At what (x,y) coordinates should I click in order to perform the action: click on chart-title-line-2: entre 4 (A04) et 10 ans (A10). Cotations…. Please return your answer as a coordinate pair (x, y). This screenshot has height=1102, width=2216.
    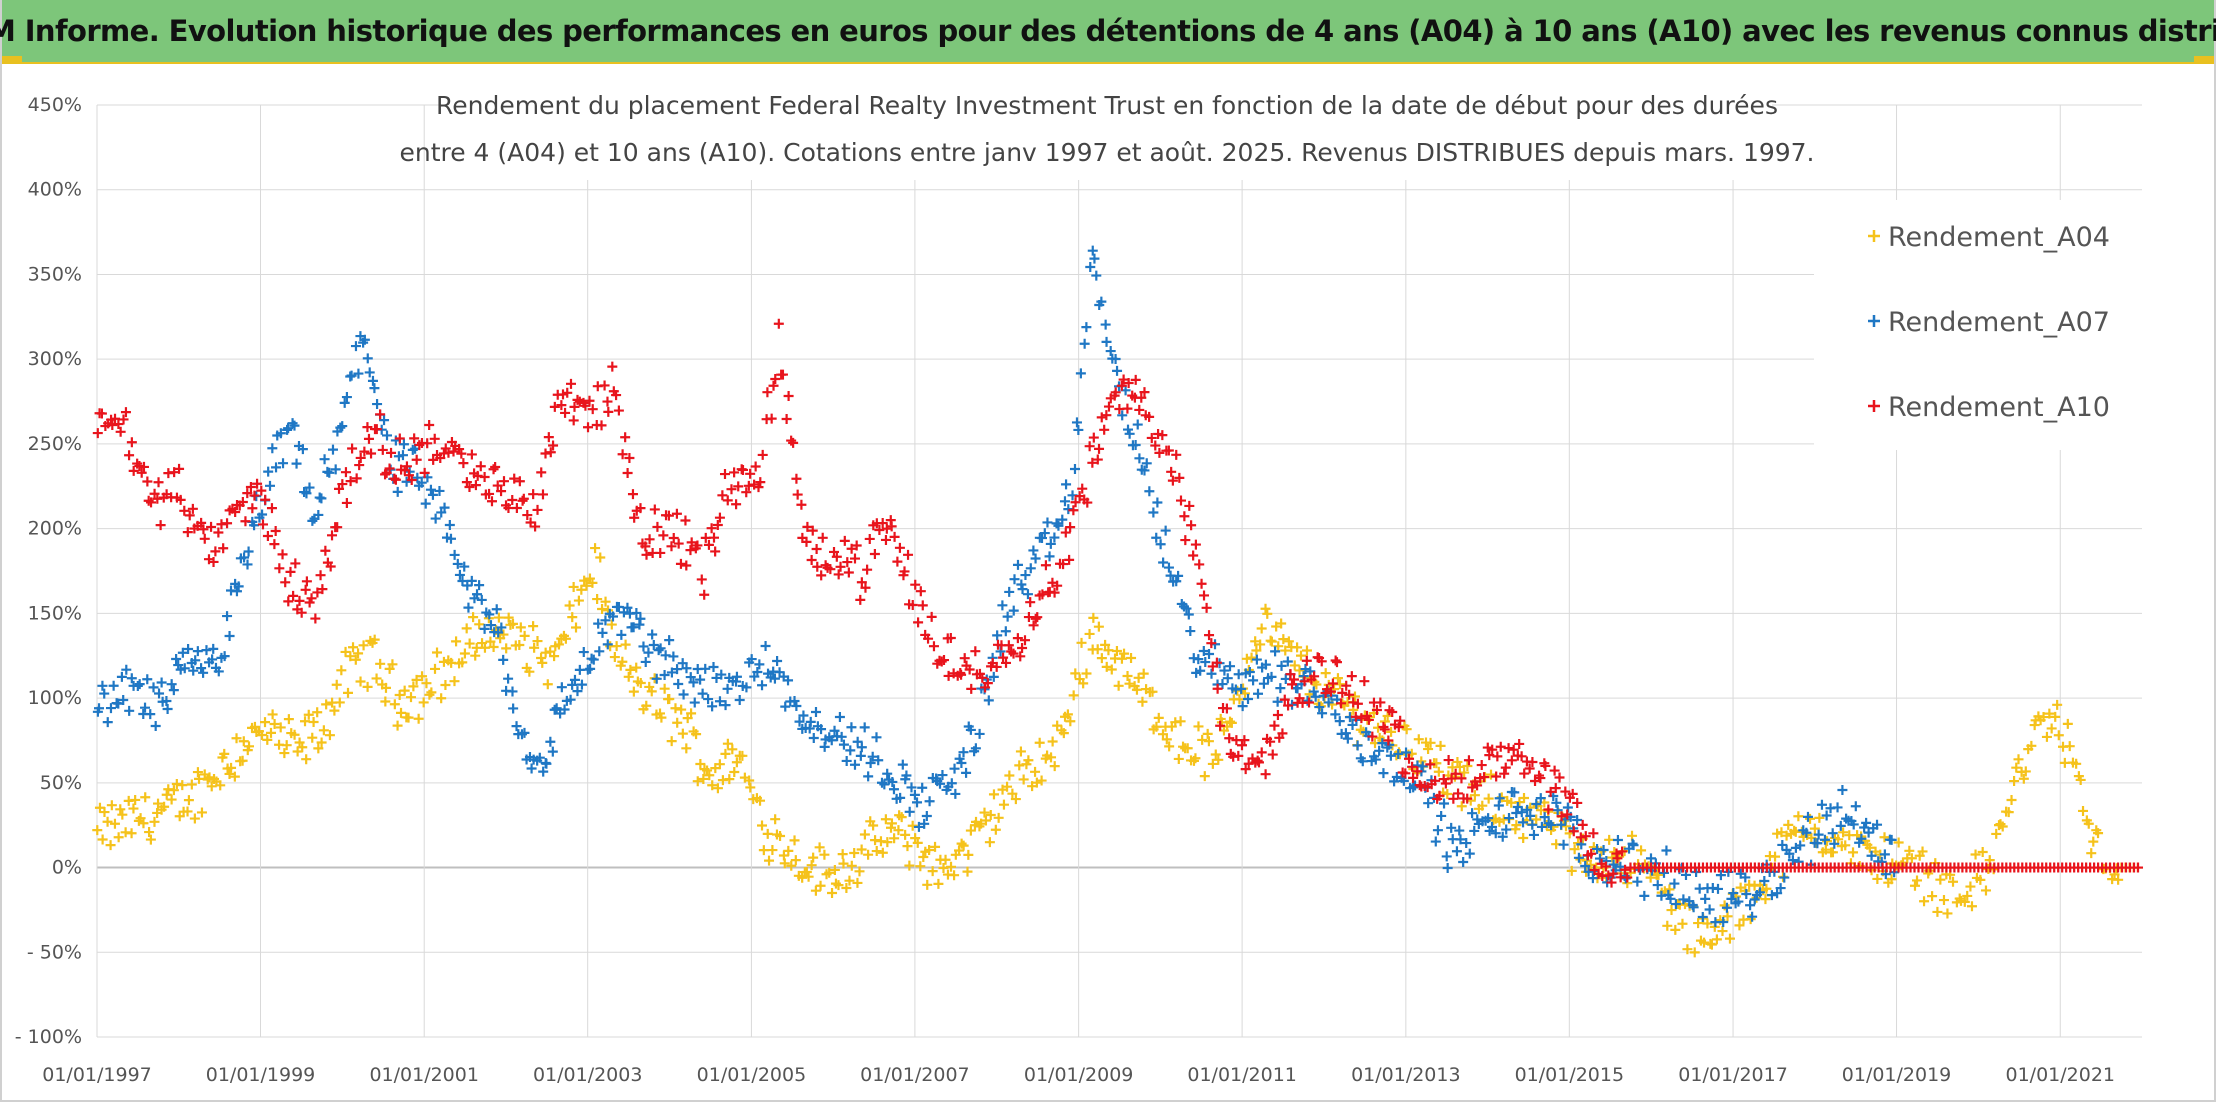
    Looking at the image, I should click on (1106, 152).